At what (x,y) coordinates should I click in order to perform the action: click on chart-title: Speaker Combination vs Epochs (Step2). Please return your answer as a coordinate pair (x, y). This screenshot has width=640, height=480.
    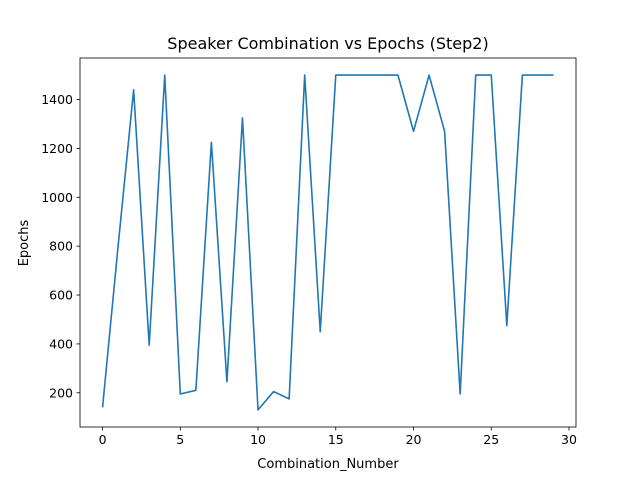
    Looking at the image, I should click on (327, 43).